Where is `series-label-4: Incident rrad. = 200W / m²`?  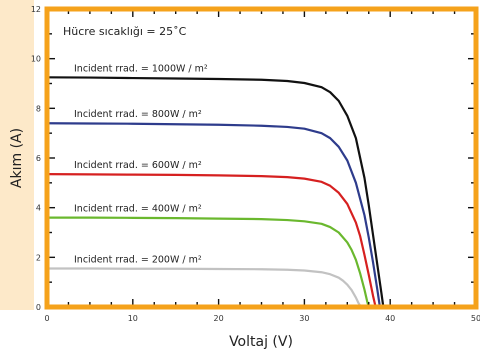 series-label-4: Incident rrad. = 200W / m² is located at coordinates (138, 260).